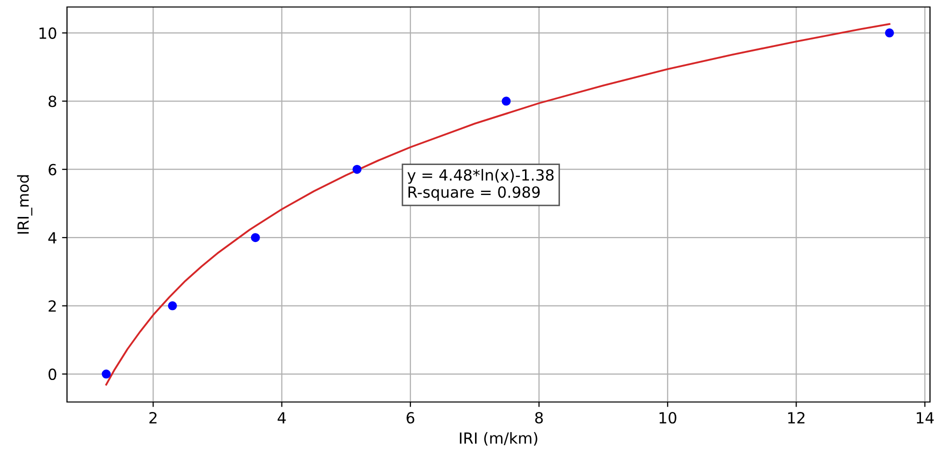  Describe the element at coordinates (410, 418) in the screenshot. I see `x-tick-label: 6` at that location.